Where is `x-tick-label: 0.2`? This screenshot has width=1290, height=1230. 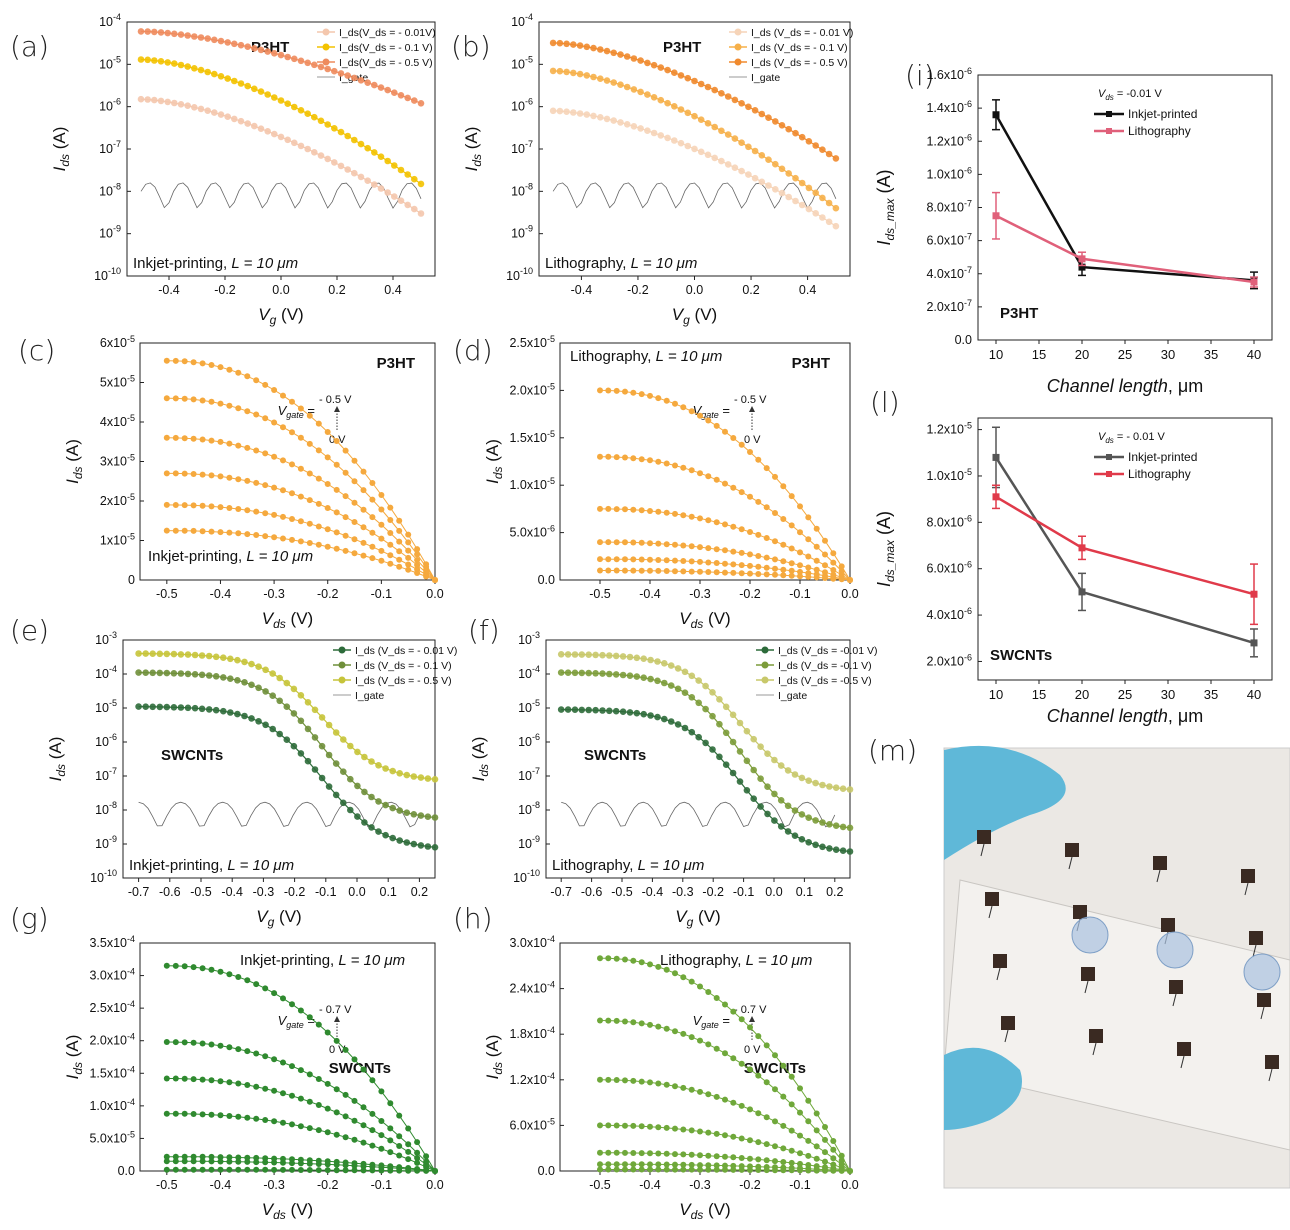 x-tick-label: 0.2 is located at coordinates (419, 892).